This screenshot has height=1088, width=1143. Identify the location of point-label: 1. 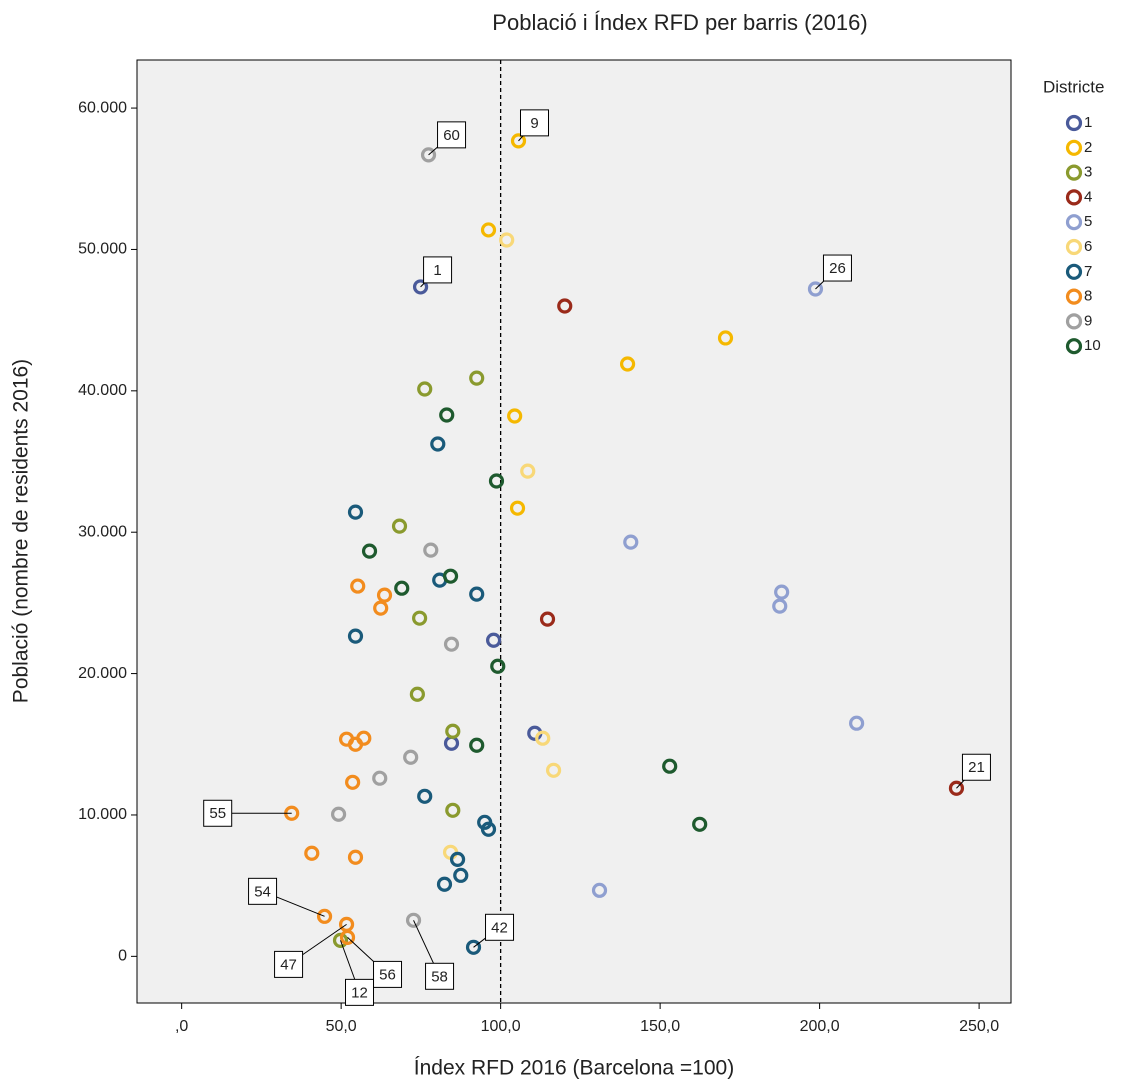
(437, 270).